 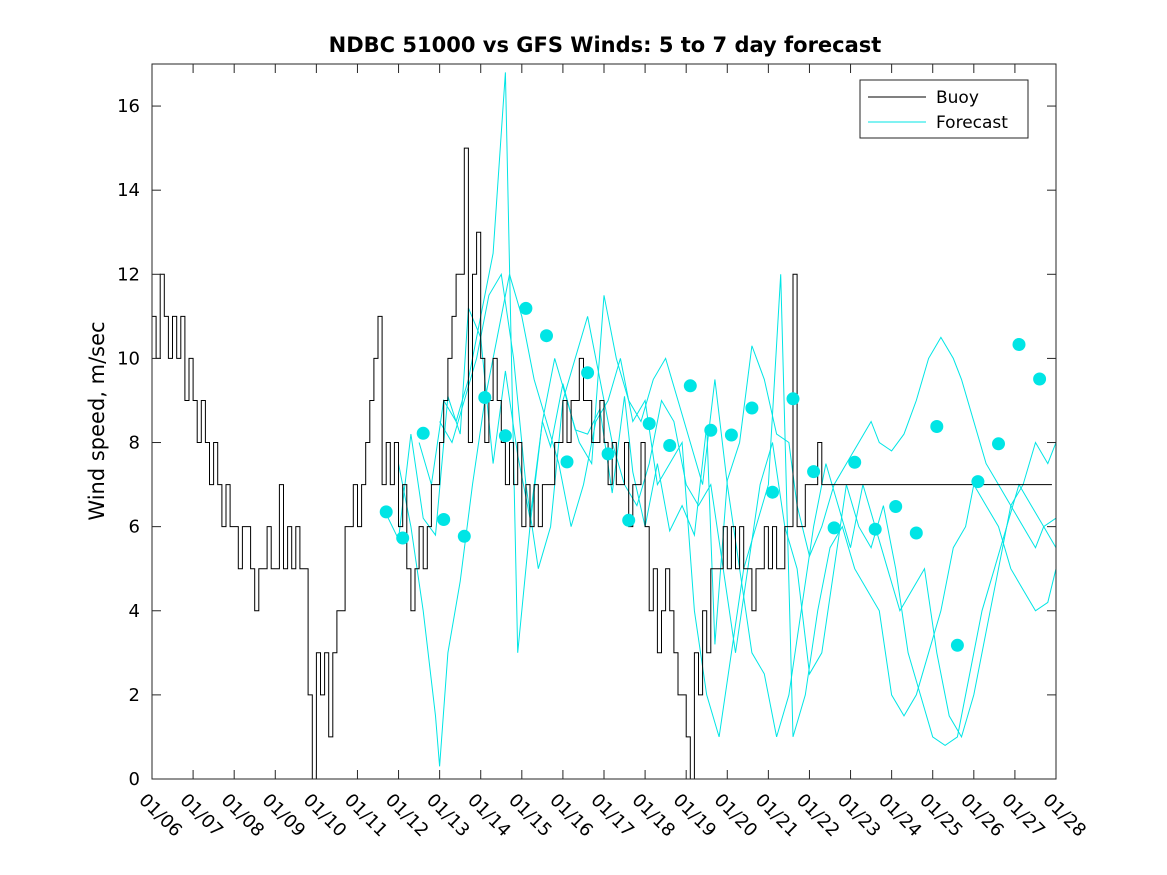 What do you see at coordinates (128, 274) in the screenshot?
I see `y-tick-label: 12` at bounding box center [128, 274].